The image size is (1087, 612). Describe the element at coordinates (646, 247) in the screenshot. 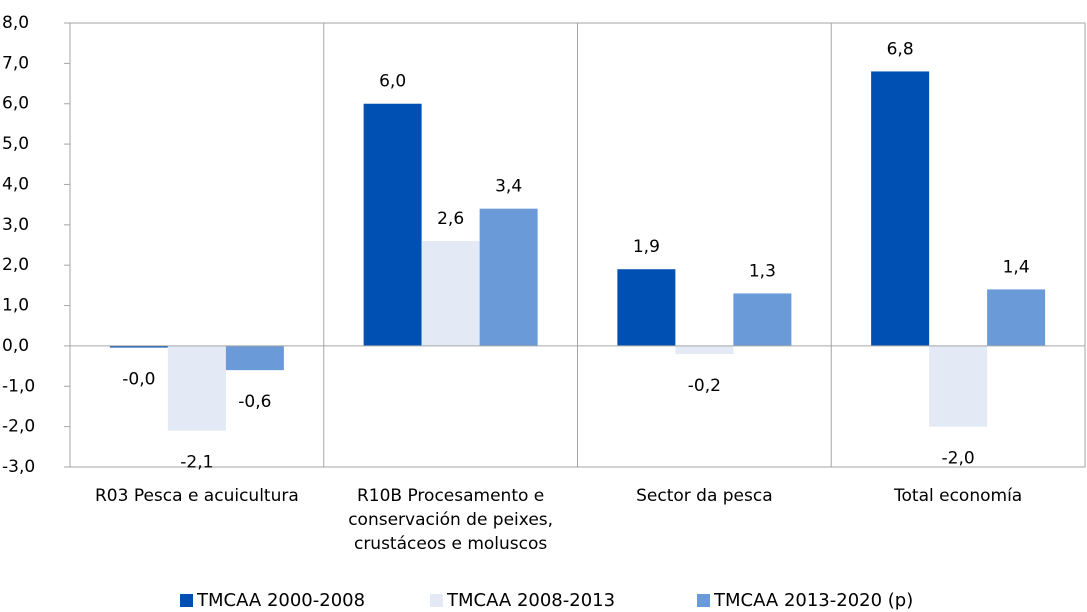

I see `data-label: 1,9` at that location.